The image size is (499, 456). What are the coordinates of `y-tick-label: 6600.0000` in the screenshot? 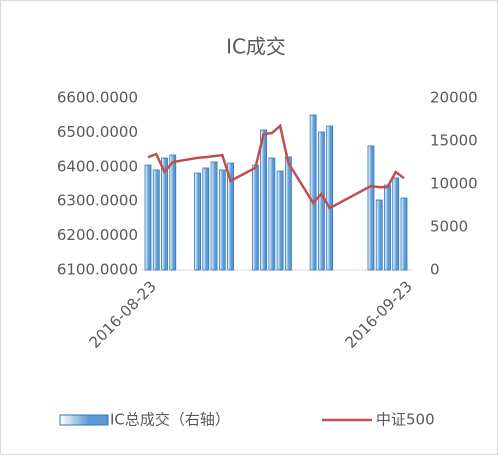 It's located at (97, 98).